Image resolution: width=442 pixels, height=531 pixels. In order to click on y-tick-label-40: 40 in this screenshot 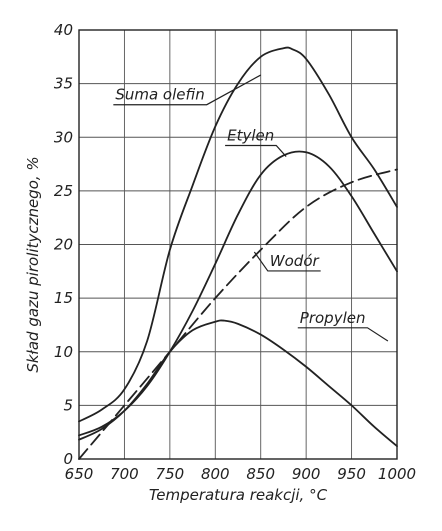, I will do `click(63, 30)`.